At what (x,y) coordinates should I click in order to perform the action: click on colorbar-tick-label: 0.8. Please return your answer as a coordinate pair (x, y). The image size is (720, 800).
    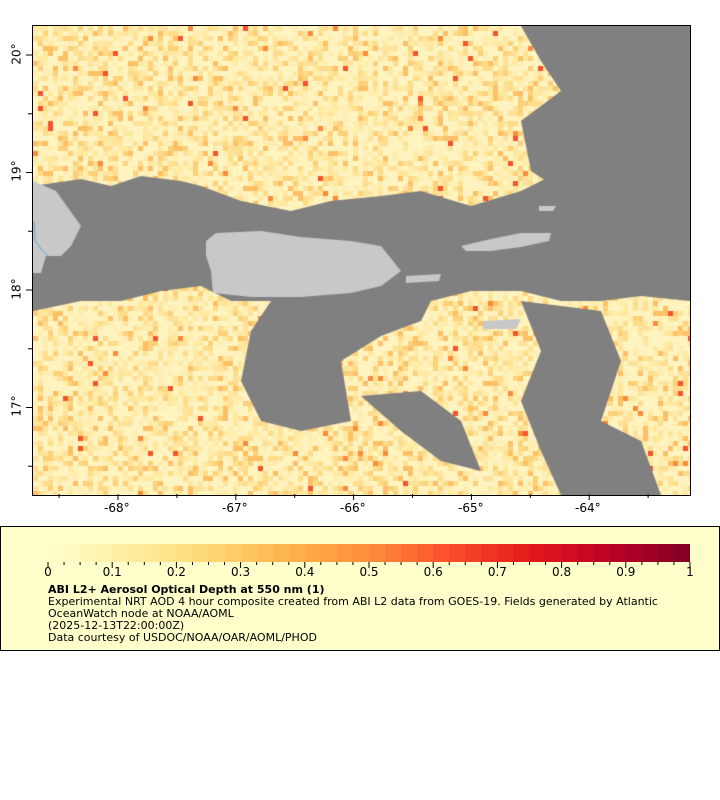
    Looking at the image, I should click on (562, 572).